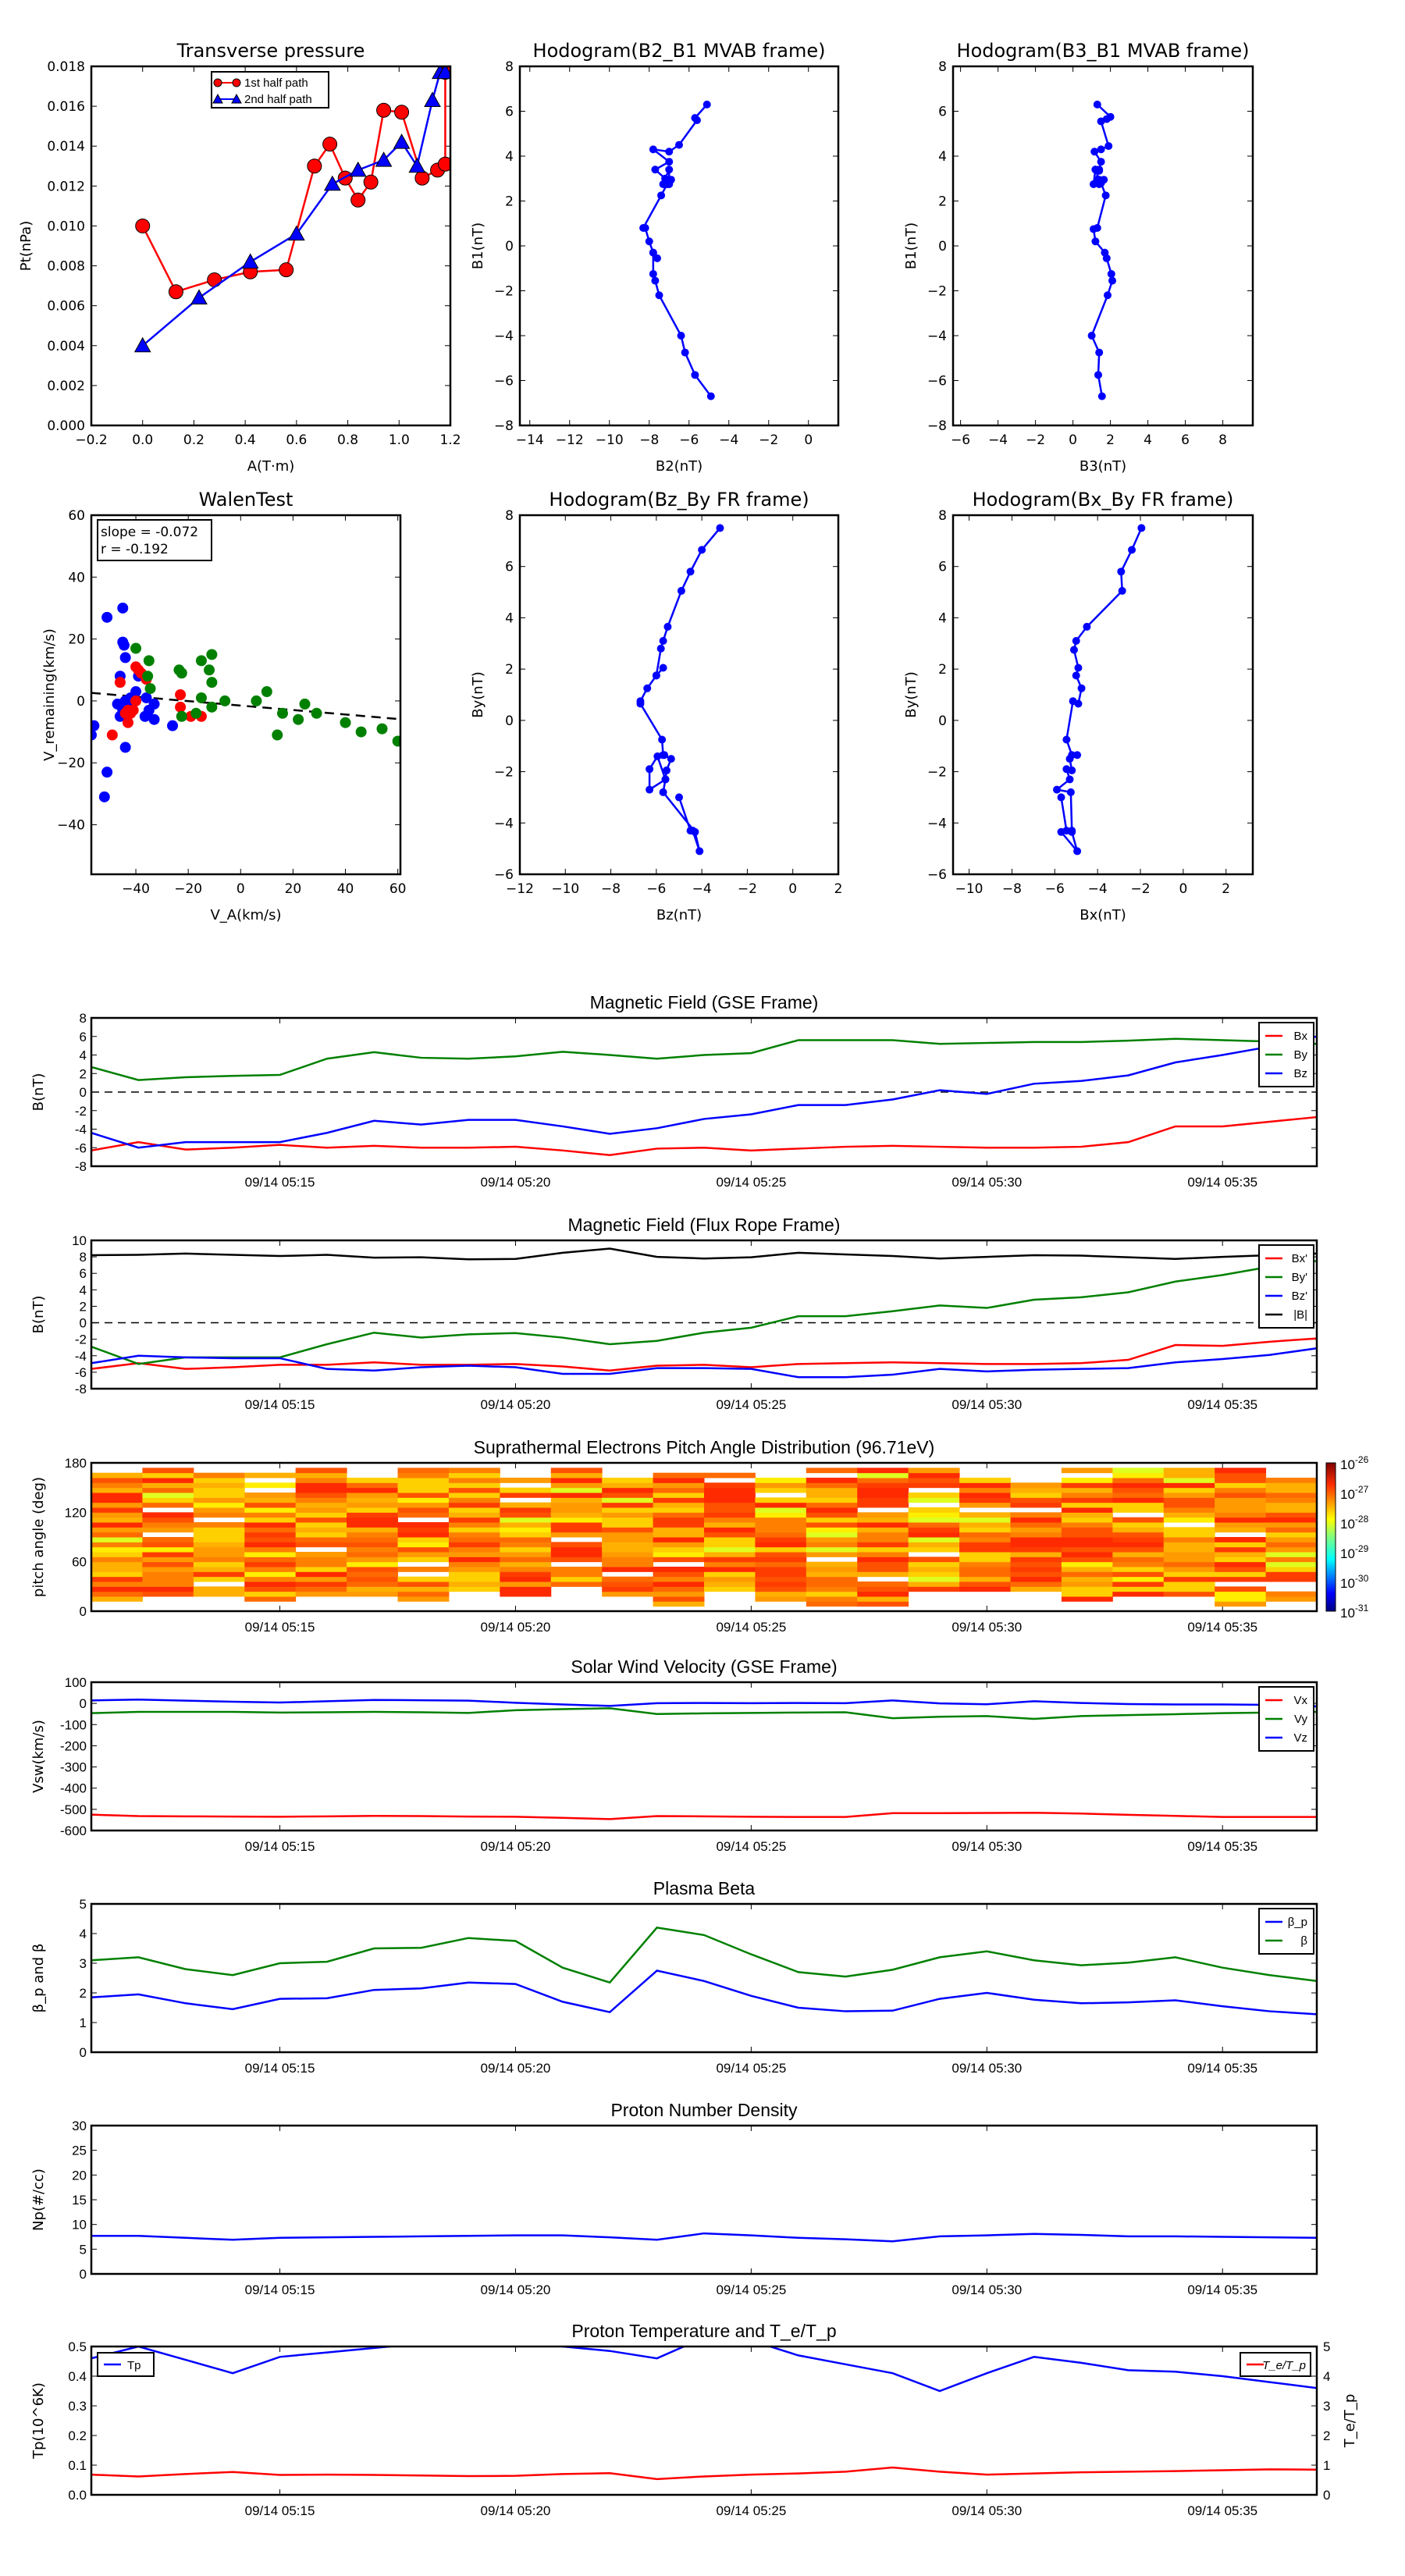 The image size is (1405, 2576). Describe the element at coordinates (611, 889) in the screenshot. I see `x-tick-label: −8` at that location.